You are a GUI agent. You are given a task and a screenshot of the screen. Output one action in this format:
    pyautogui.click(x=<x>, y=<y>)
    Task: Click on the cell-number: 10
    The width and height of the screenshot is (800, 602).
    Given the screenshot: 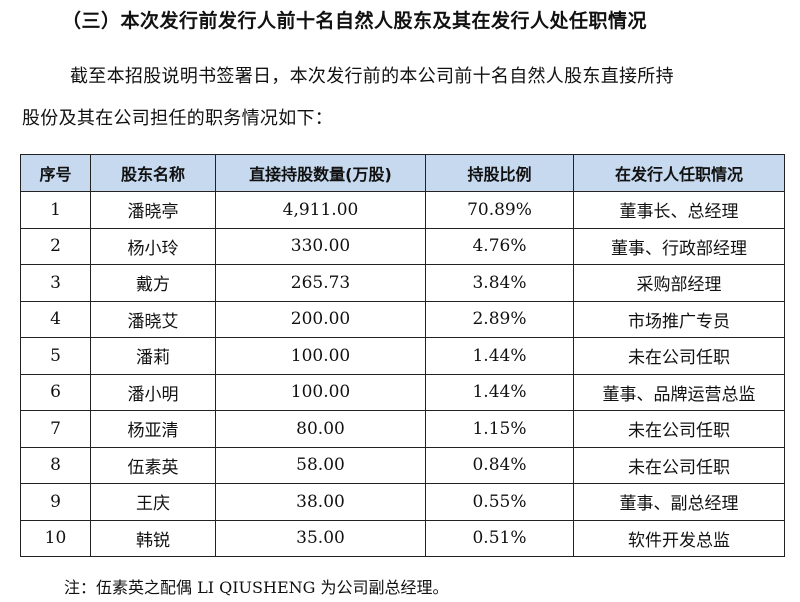 What is the action you would take?
    pyautogui.click(x=55, y=538)
    